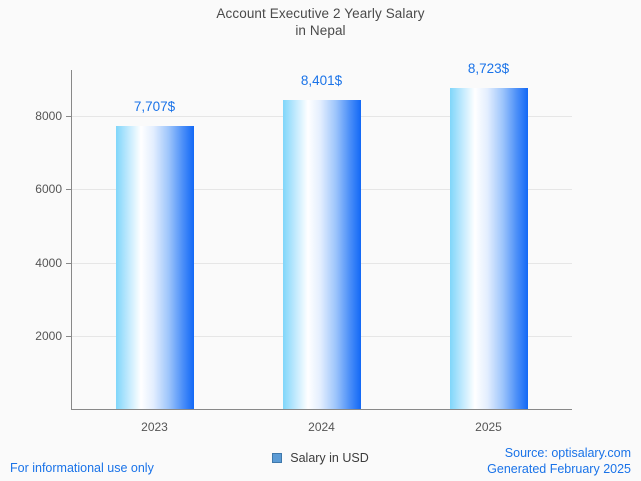 Image resolution: width=641 pixels, height=481 pixels. Describe the element at coordinates (559, 469) in the screenshot. I see `generated-date-line: Generated February 2025` at that location.